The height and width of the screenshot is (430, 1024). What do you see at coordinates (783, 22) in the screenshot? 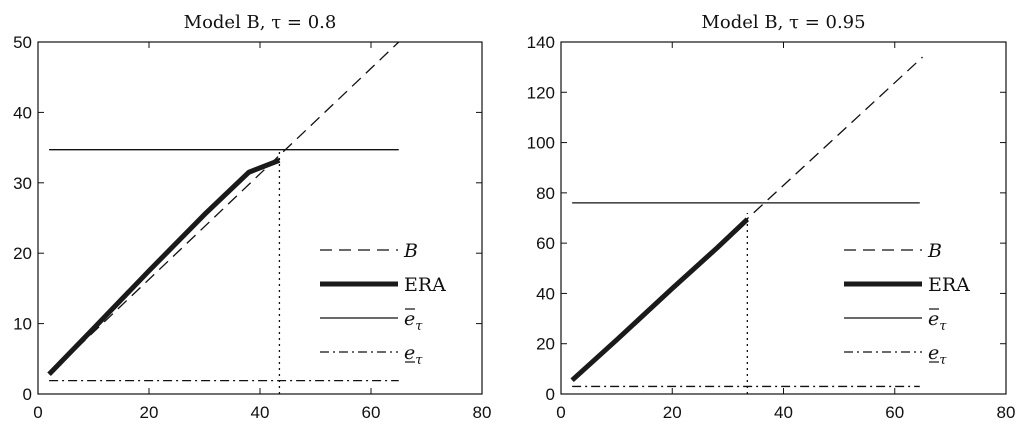
I see `chart-title: Model B, τ = 0.95` at bounding box center [783, 22].